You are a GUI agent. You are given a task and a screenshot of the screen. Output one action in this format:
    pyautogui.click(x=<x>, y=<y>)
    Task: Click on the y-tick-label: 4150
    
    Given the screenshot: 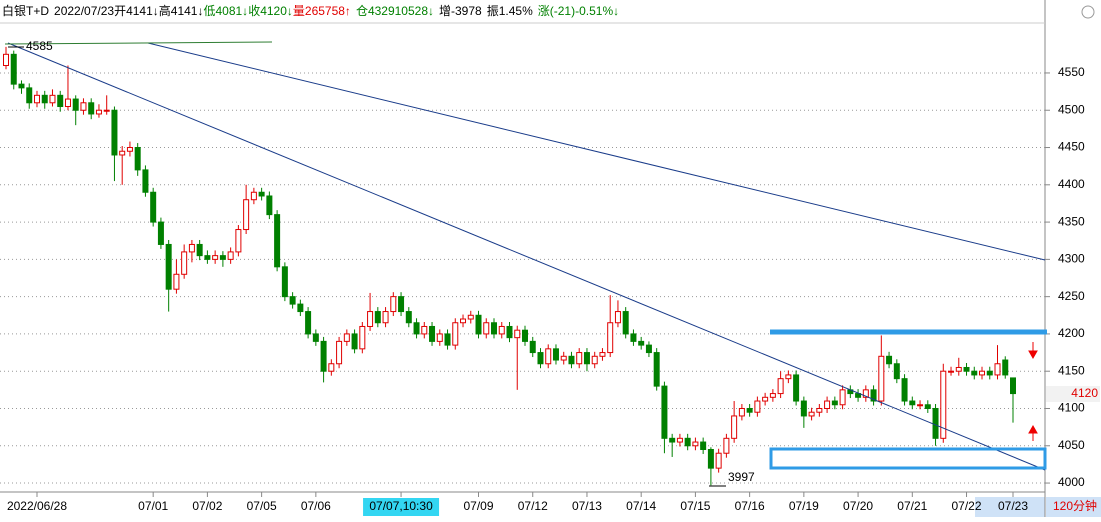 What is the action you would take?
    pyautogui.click(x=1071, y=370)
    